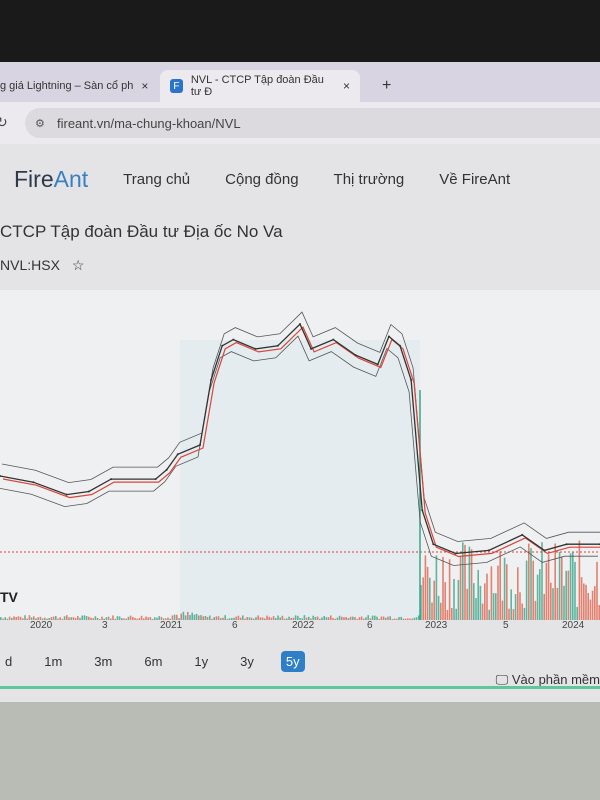 The width and height of the screenshot is (600, 800). What do you see at coordinates (153, 661) in the screenshot?
I see `range-6m: 6m` at bounding box center [153, 661].